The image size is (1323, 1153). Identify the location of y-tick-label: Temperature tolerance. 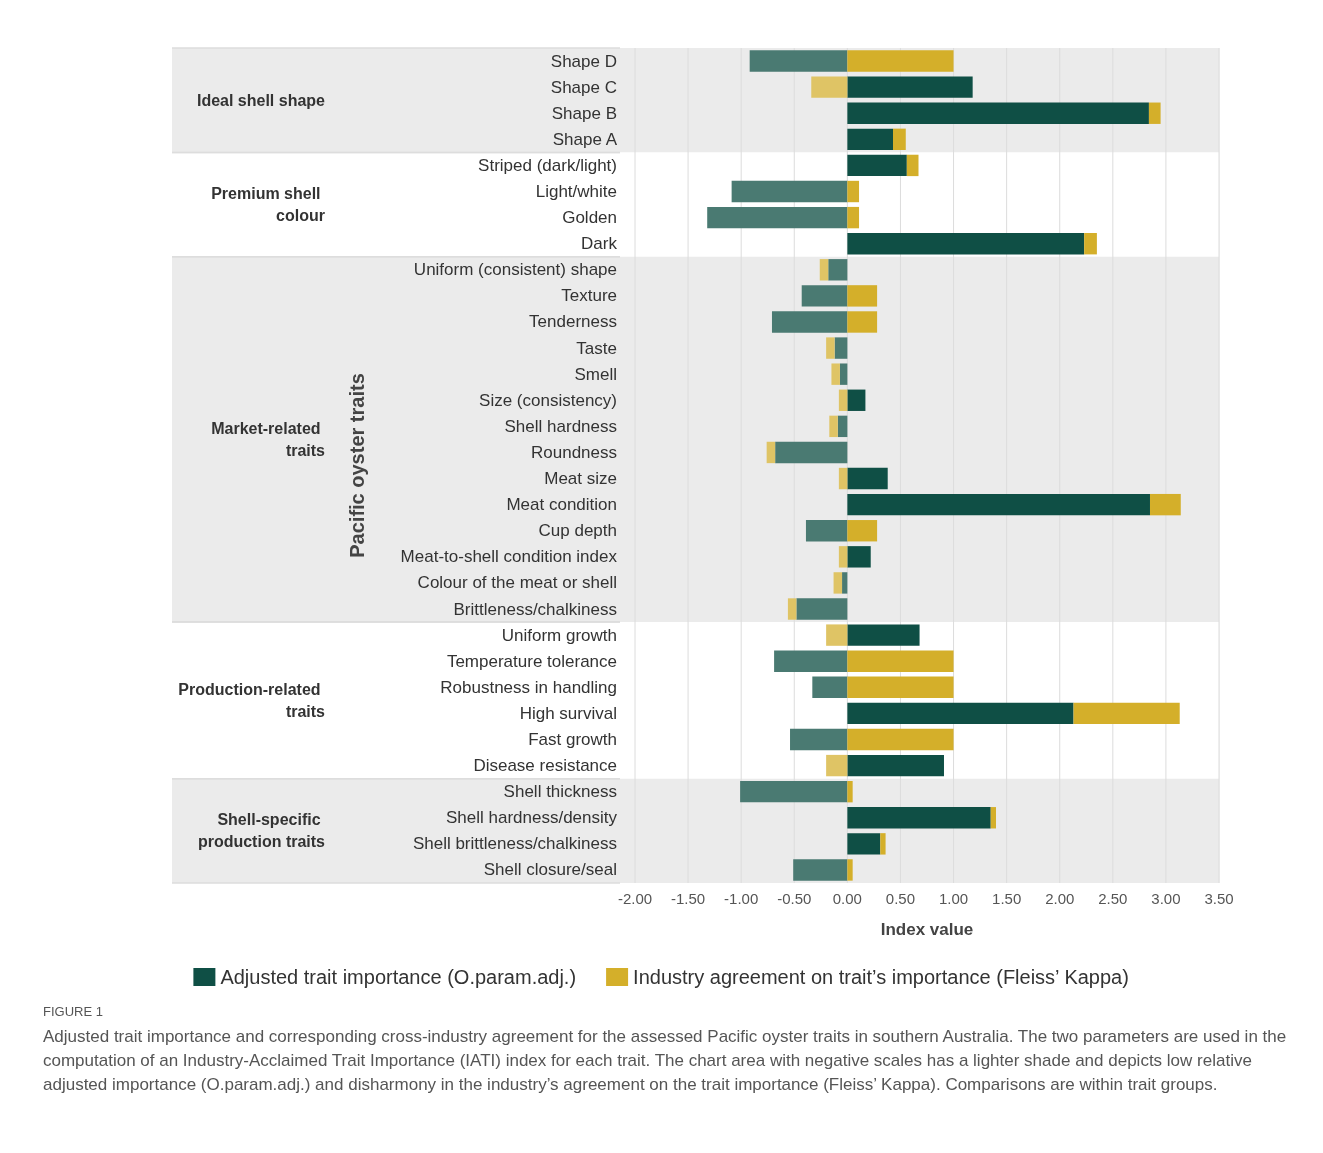
(531, 661).